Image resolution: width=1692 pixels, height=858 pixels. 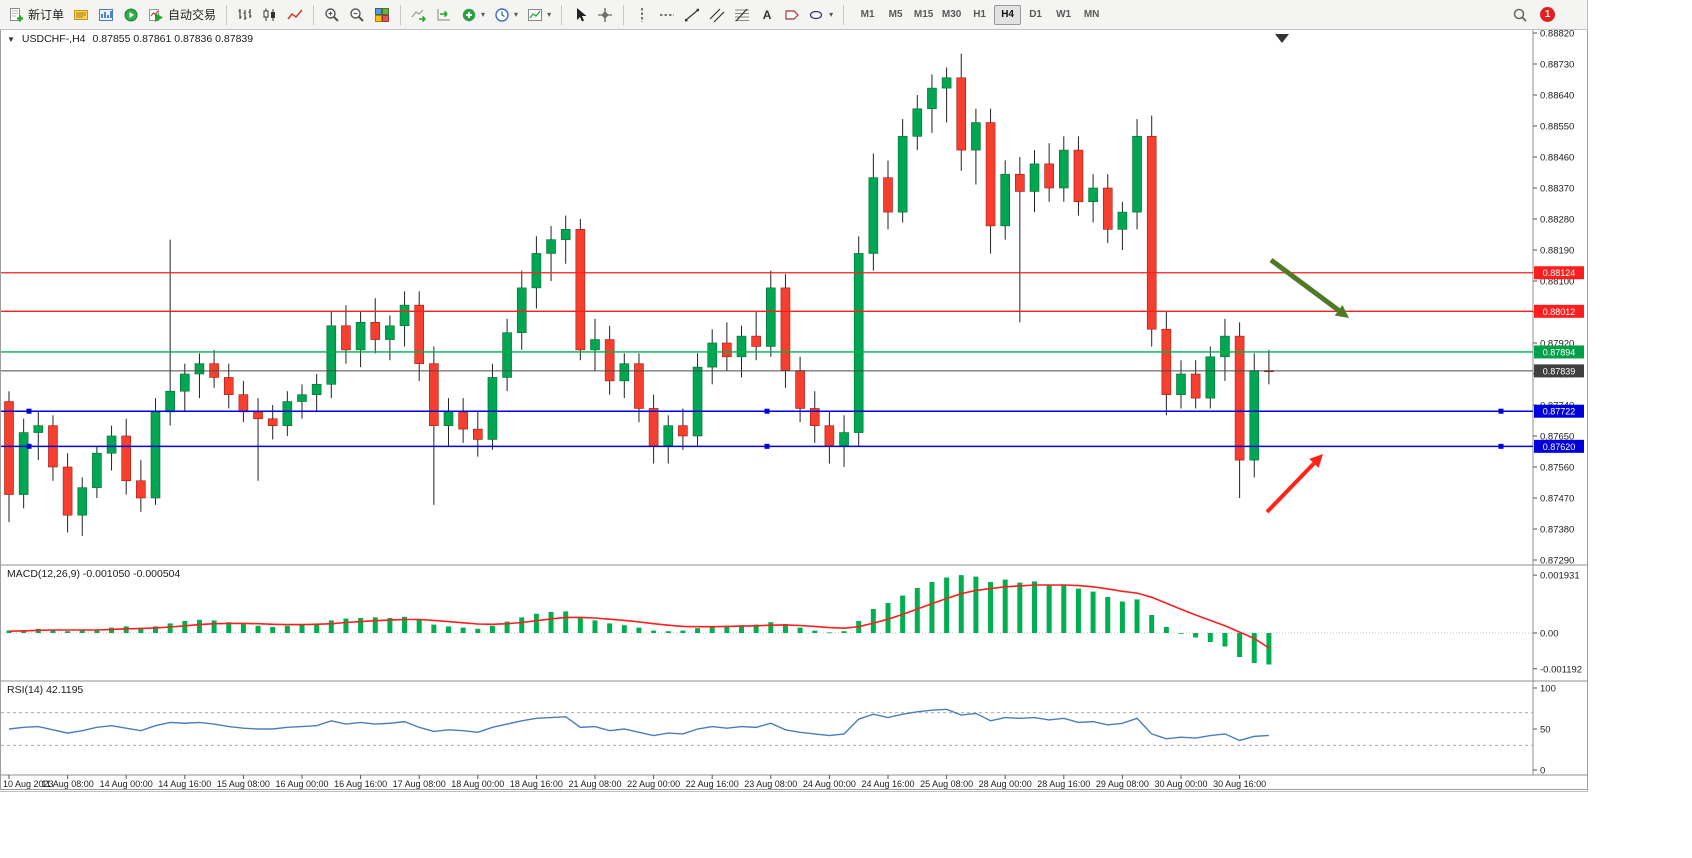 I want to click on auto-trading-button: 自动交易, so click(x=182, y=15).